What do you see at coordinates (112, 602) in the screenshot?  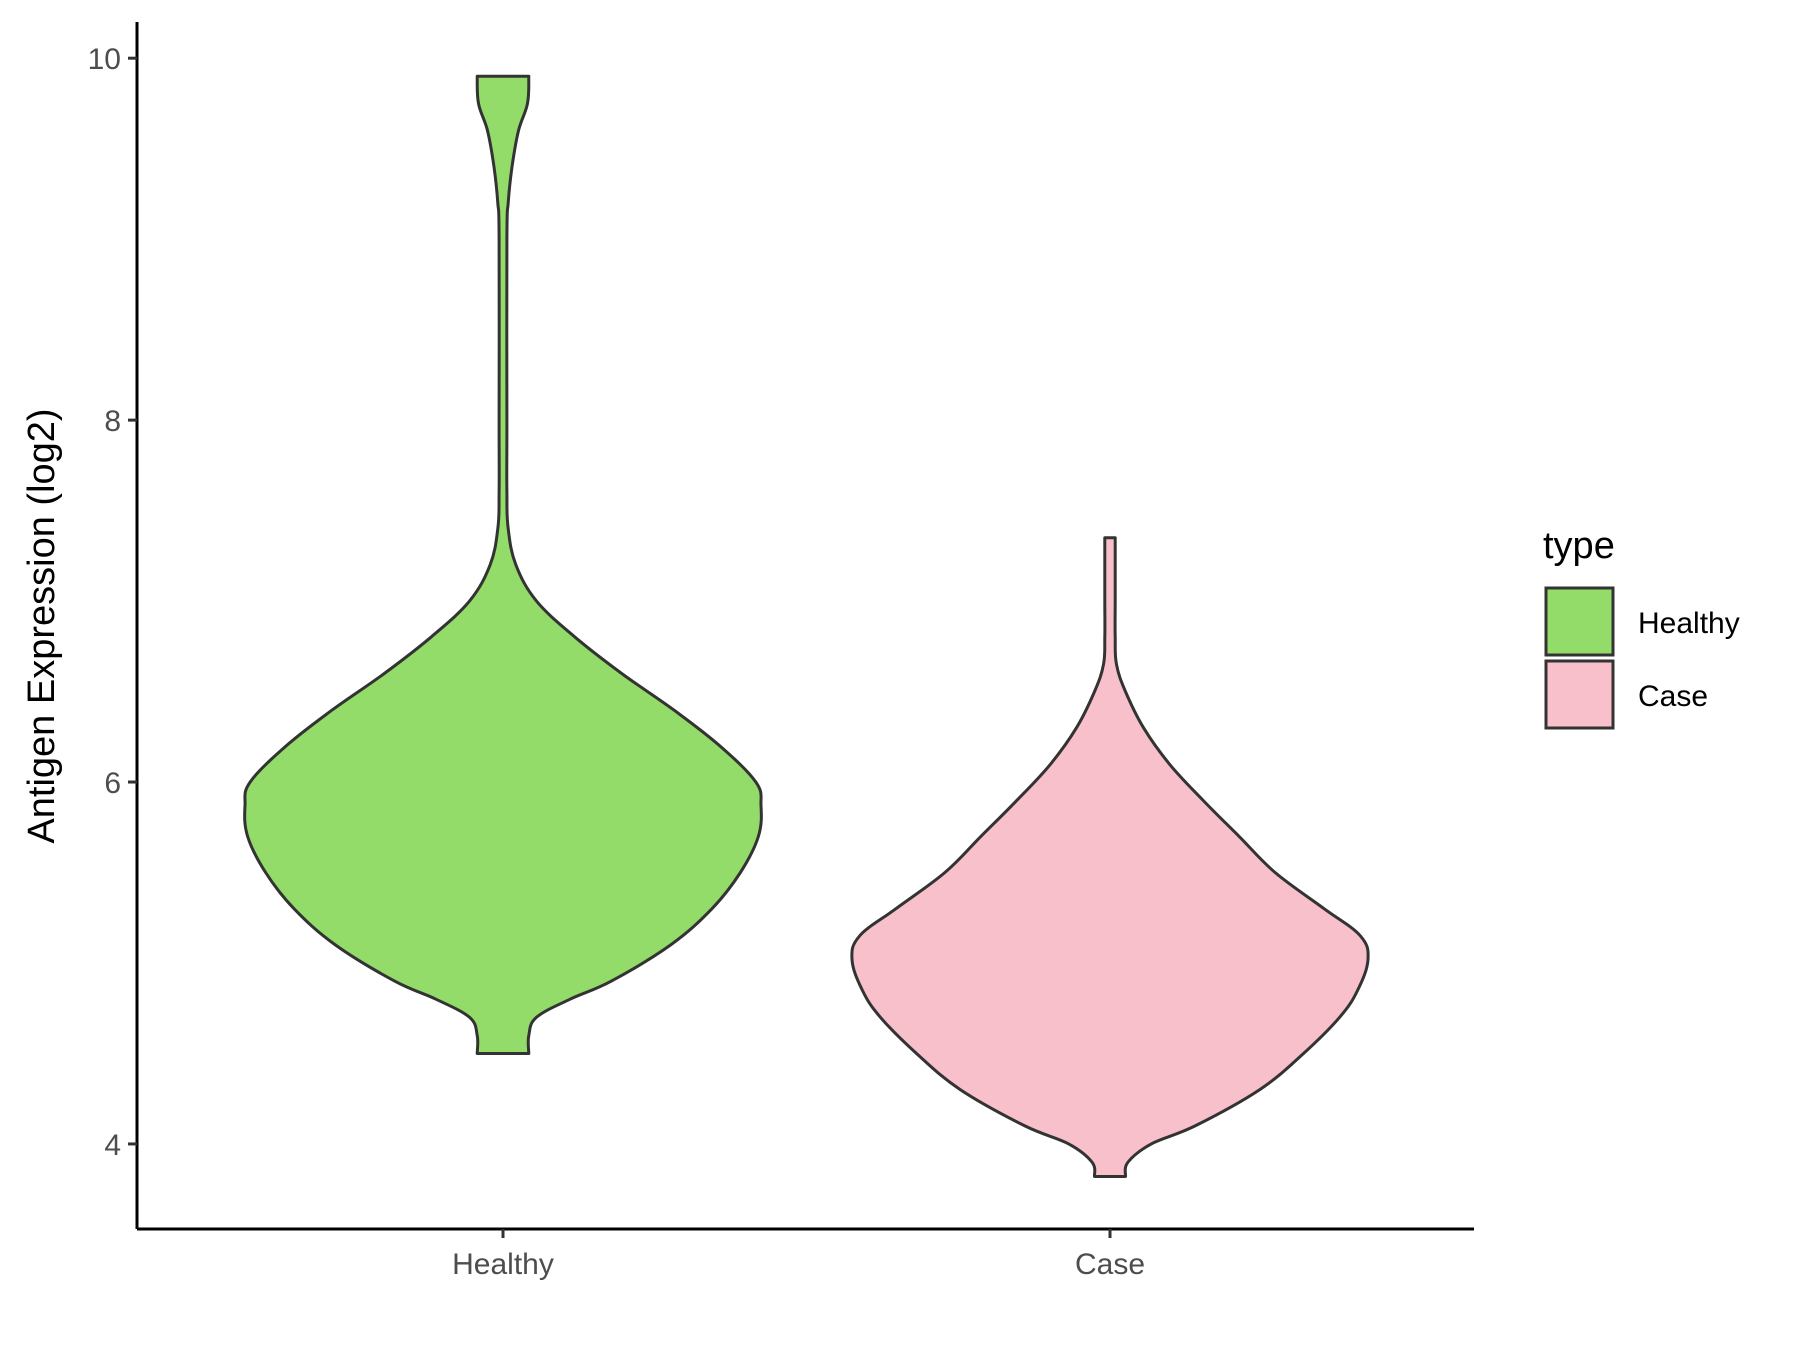 I see `y-ticks: 4 6 8 10` at bounding box center [112, 602].